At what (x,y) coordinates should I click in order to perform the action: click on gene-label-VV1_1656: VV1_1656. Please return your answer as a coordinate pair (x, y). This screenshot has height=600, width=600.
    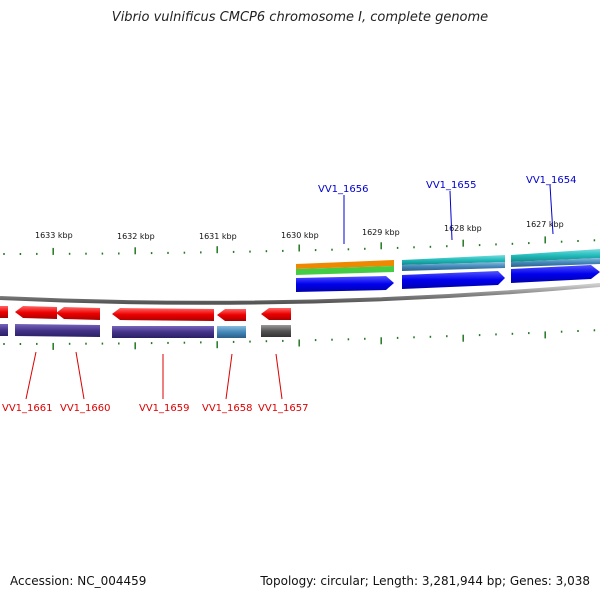
    Looking at the image, I should click on (343, 189).